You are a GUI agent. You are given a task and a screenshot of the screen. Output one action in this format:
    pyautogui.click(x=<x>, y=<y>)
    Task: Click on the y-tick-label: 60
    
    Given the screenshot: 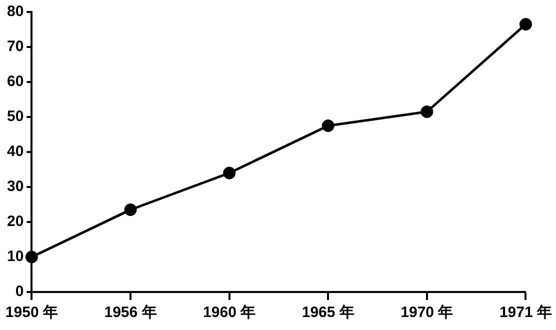 What is the action you would take?
    pyautogui.click(x=15, y=81)
    